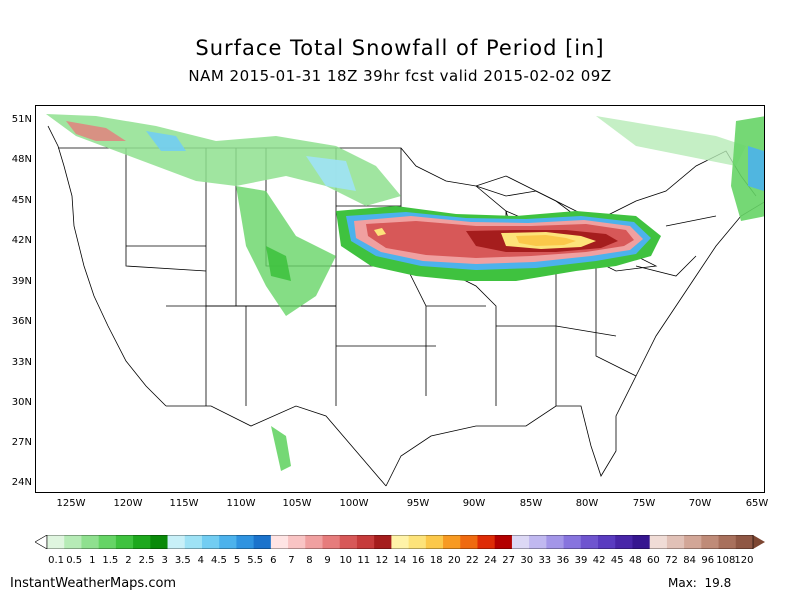 Image resolution: width=800 pixels, height=600 pixels. I want to click on colorbar-tick-label: 11, so click(364, 560).